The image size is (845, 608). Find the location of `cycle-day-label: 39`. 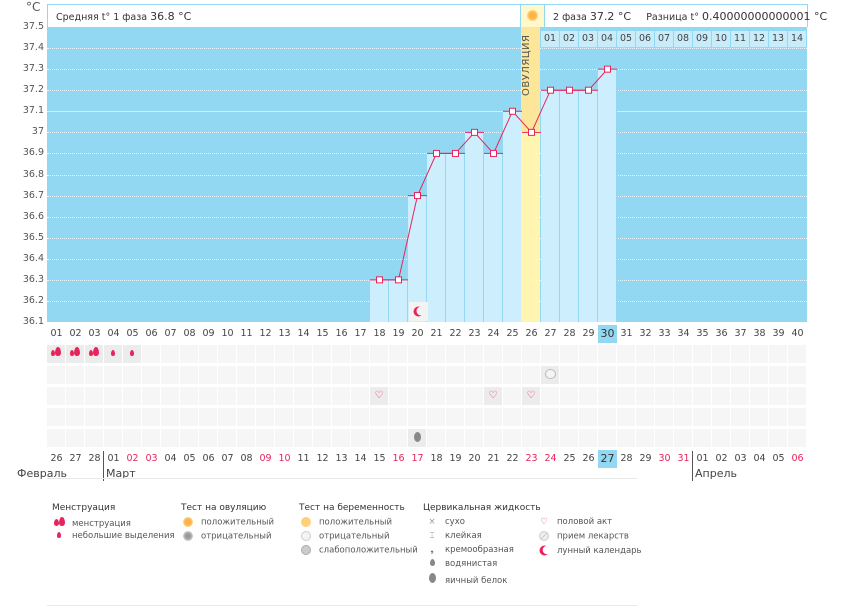

cycle-day-label: 39 is located at coordinates (778, 333).